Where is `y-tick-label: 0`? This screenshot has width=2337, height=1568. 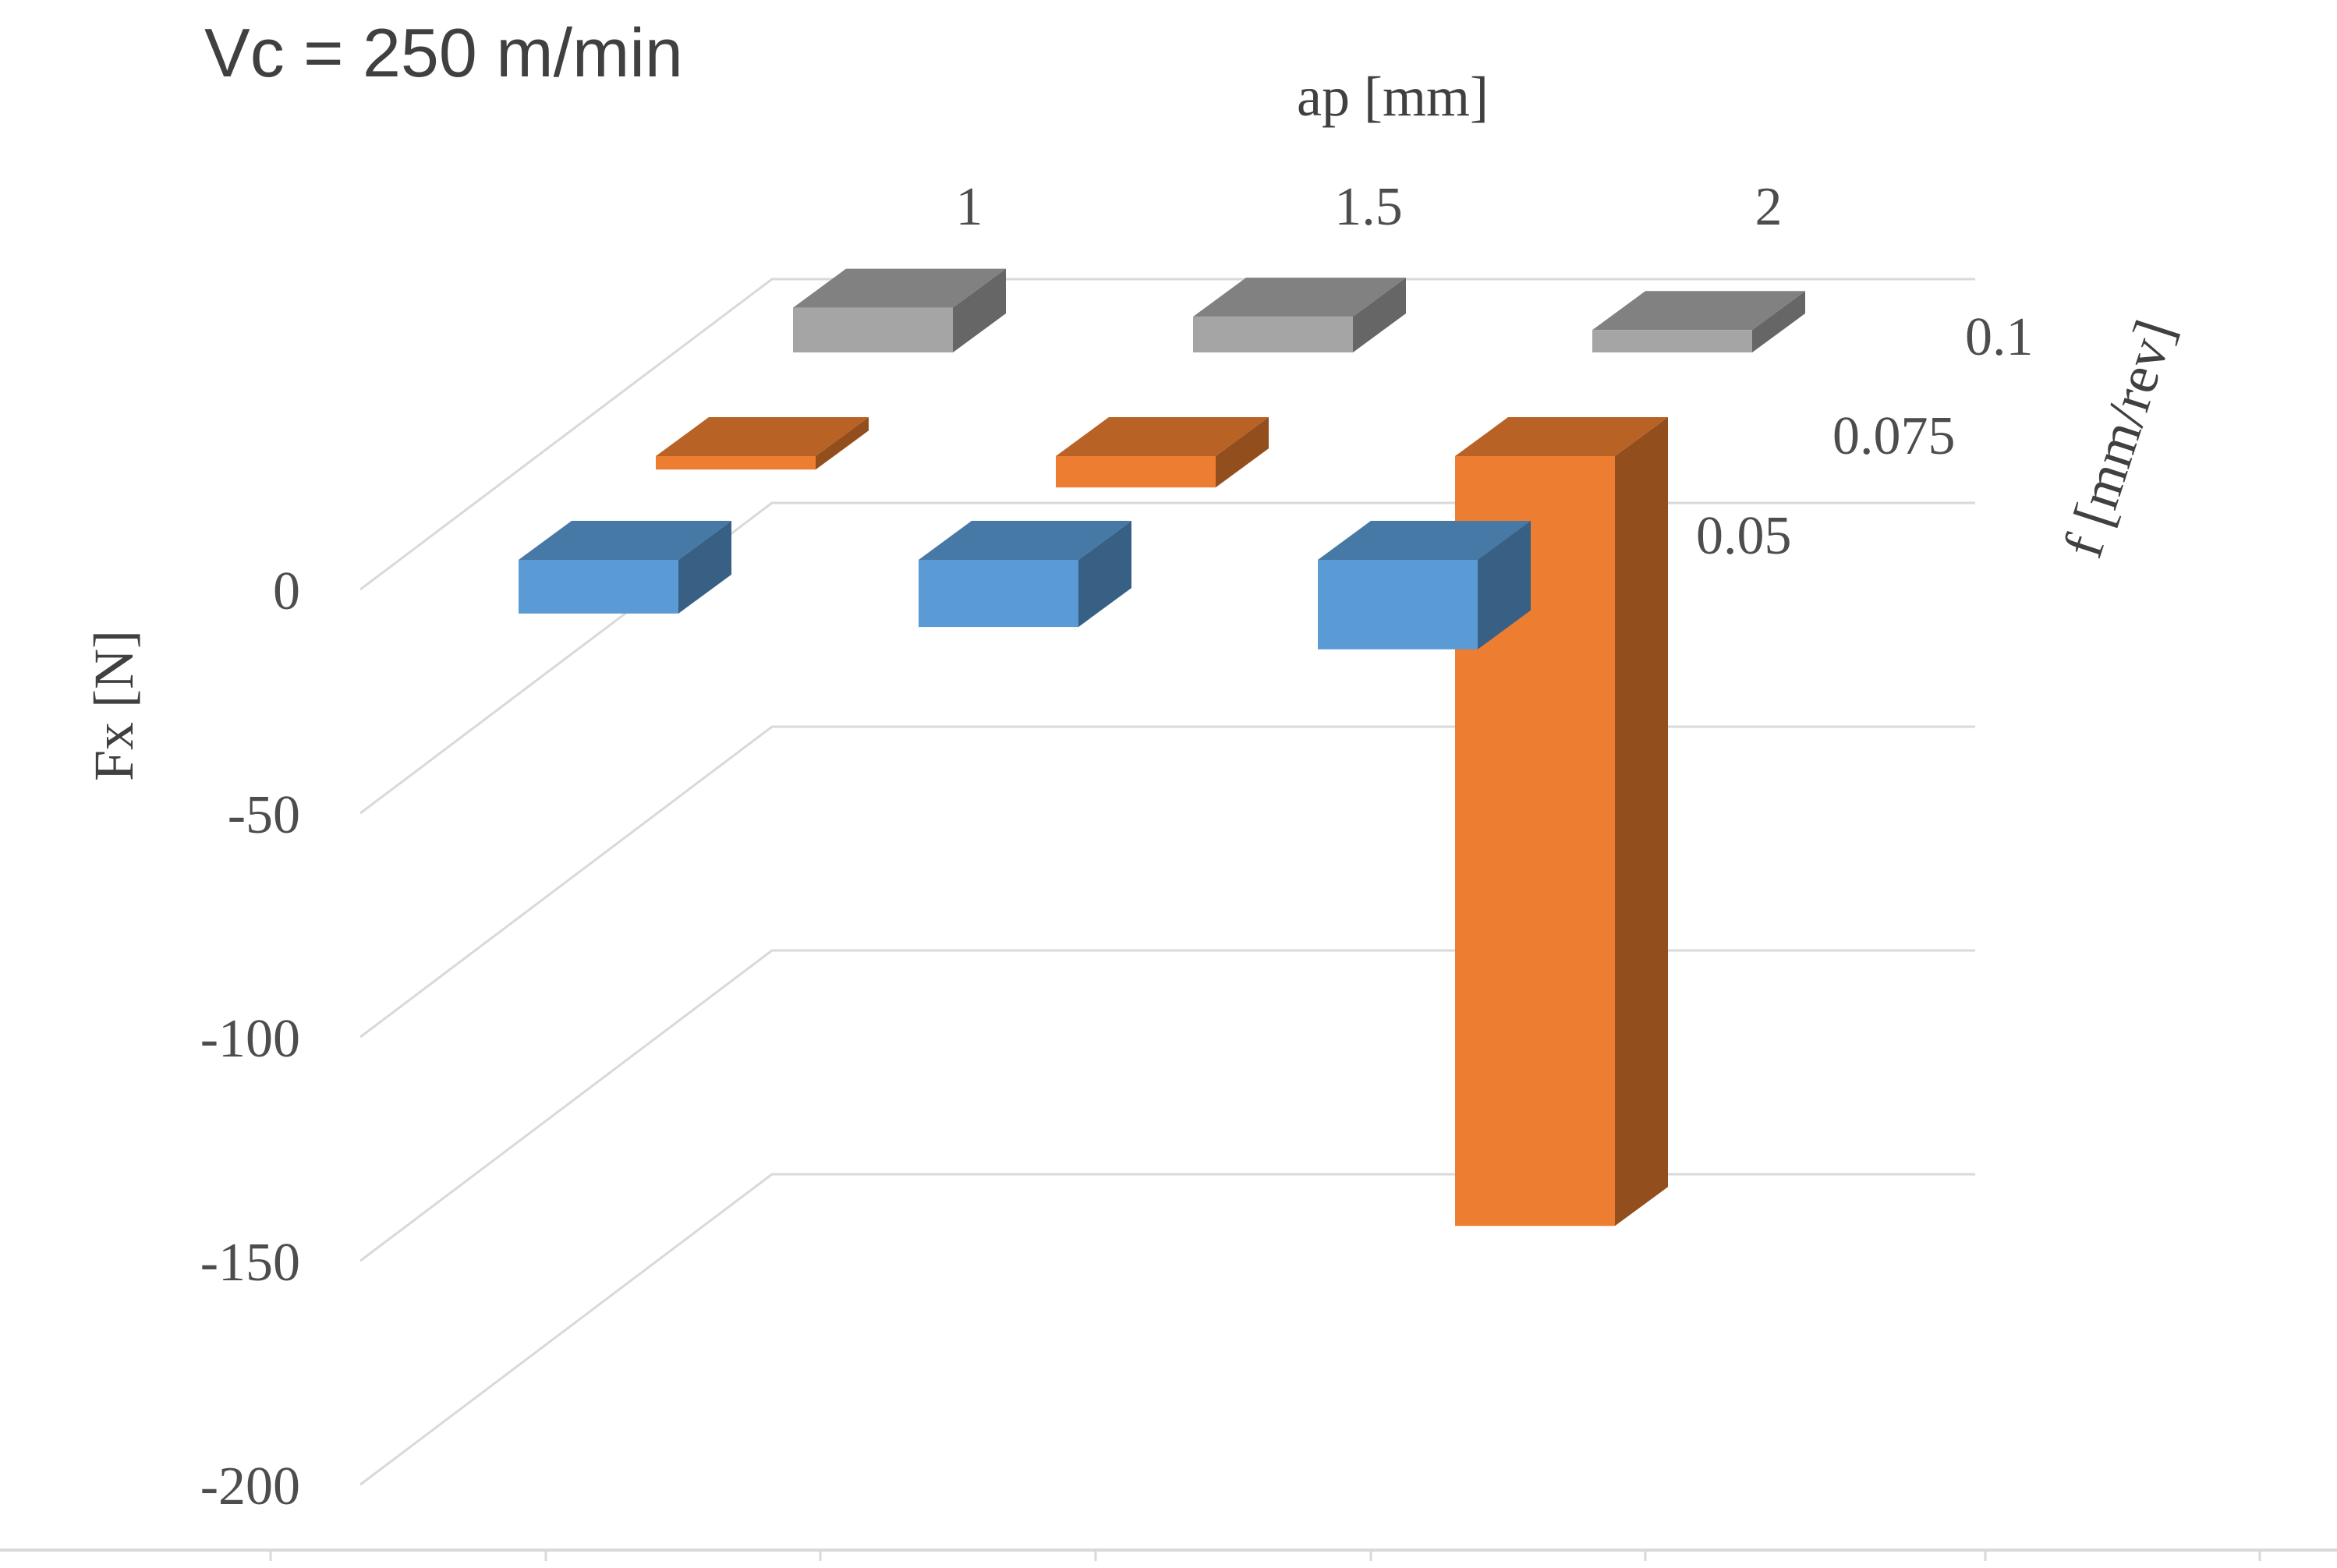
y-tick-label: 0 is located at coordinates (286, 591).